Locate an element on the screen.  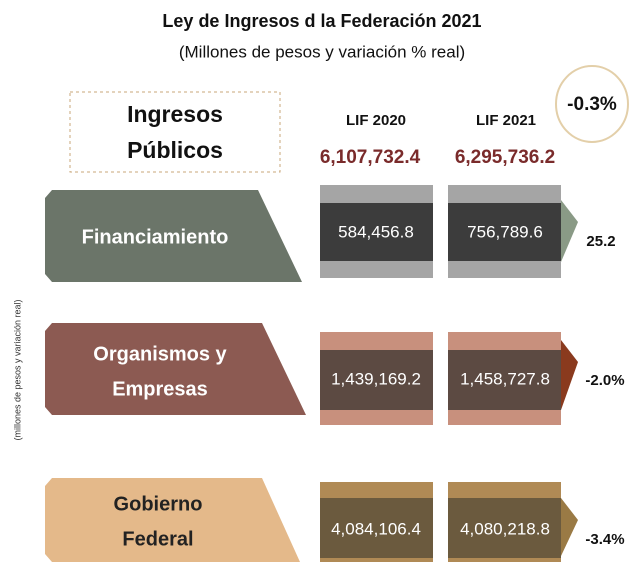
header-box is located at coordinates (175, 132).